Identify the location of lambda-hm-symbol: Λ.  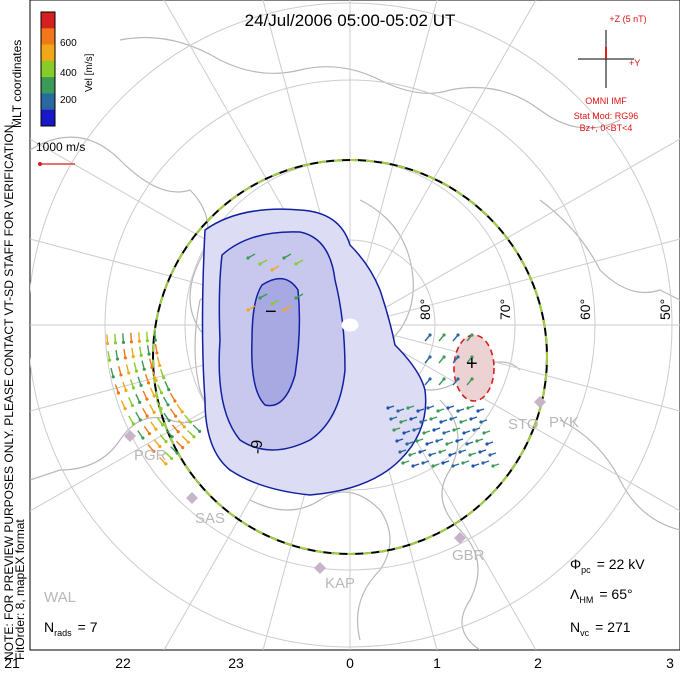
(575, 594).